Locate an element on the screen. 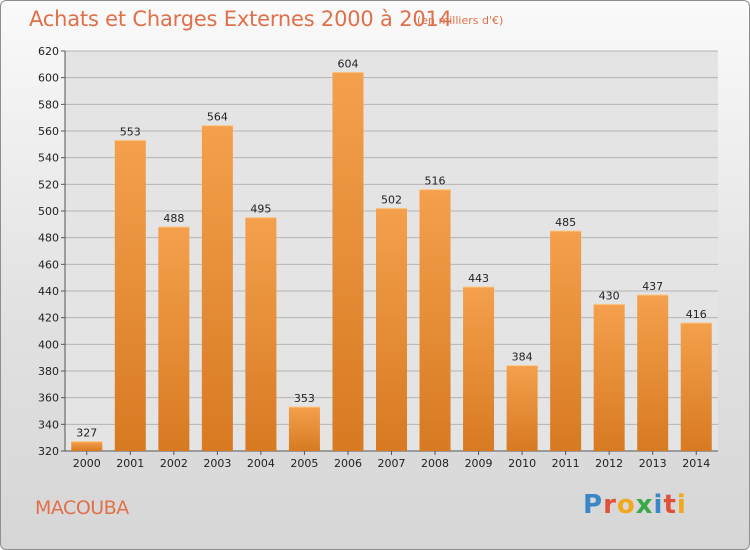  y-tick-label: 460 is located at coordinates (48, 264).